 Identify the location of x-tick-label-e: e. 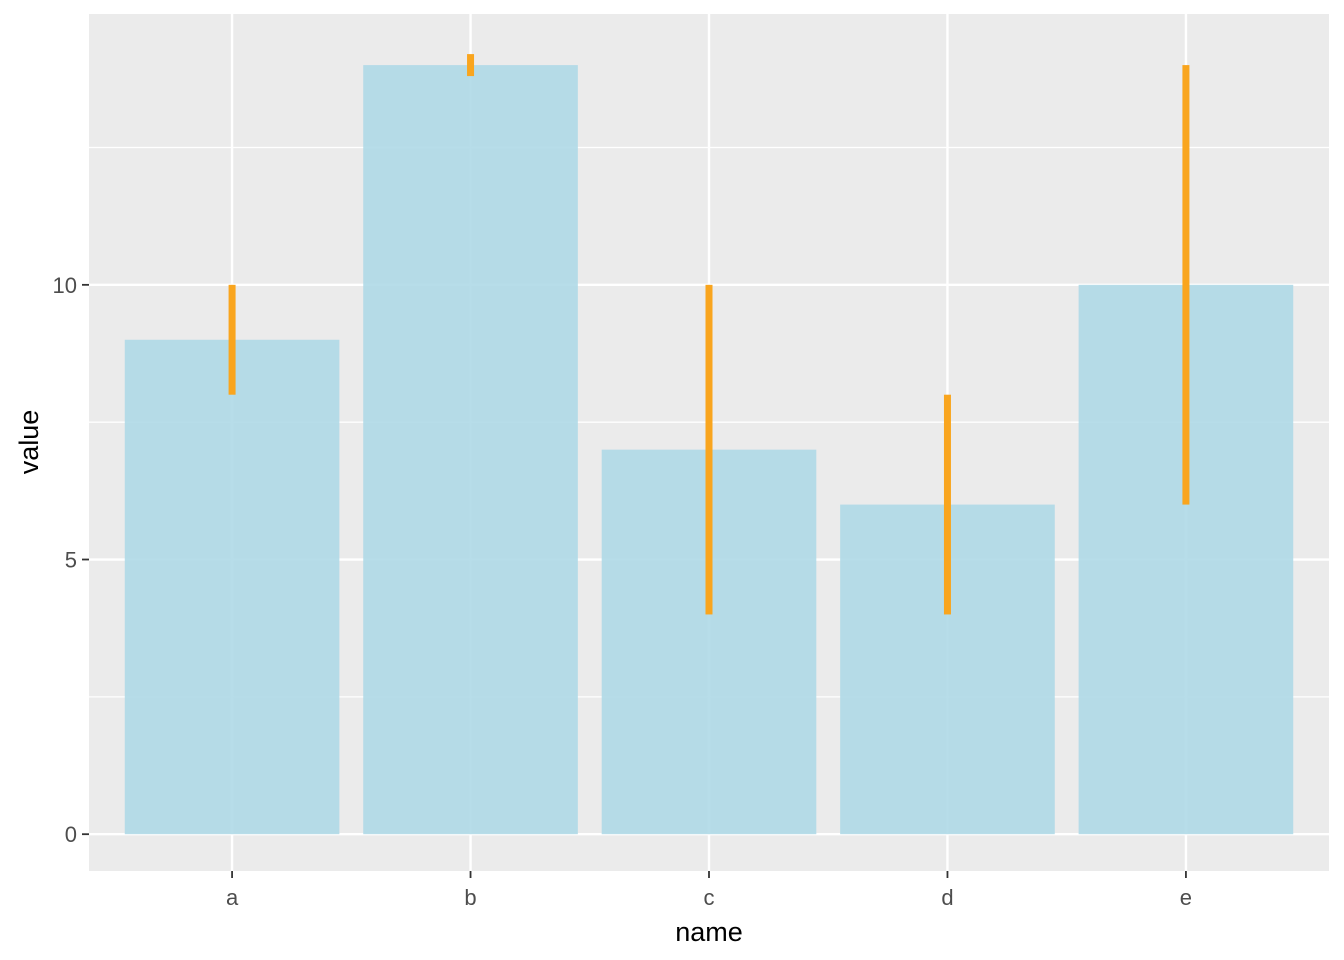
(1186, 897).